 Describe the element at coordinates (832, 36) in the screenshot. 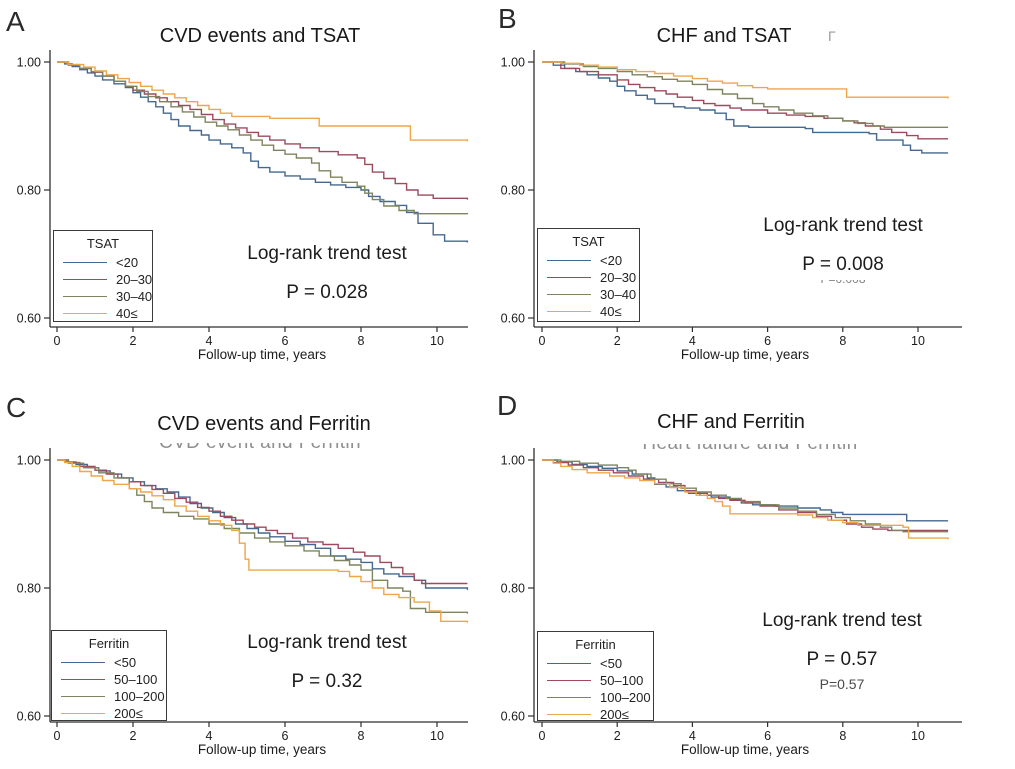

I see `title-ghost-artifact: Γ` at that location.